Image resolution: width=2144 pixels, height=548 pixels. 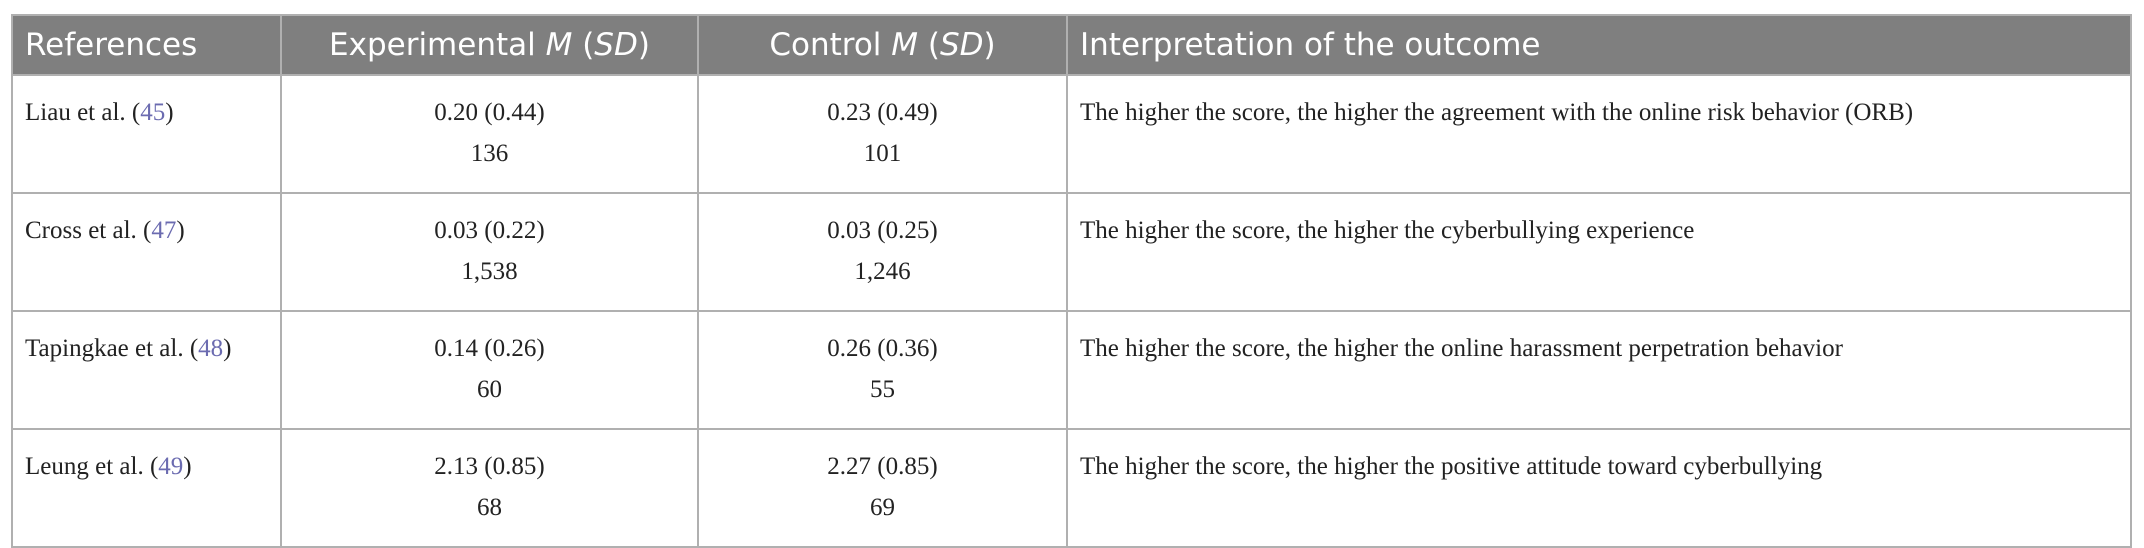 I want to click on sample-size: 69, so click(x=882, y=507).